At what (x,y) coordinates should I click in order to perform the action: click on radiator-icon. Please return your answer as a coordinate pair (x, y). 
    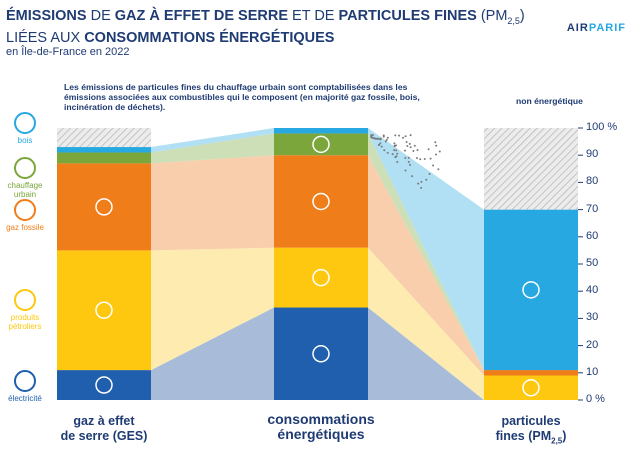
    Looking at the image, I should click on (25, 168).